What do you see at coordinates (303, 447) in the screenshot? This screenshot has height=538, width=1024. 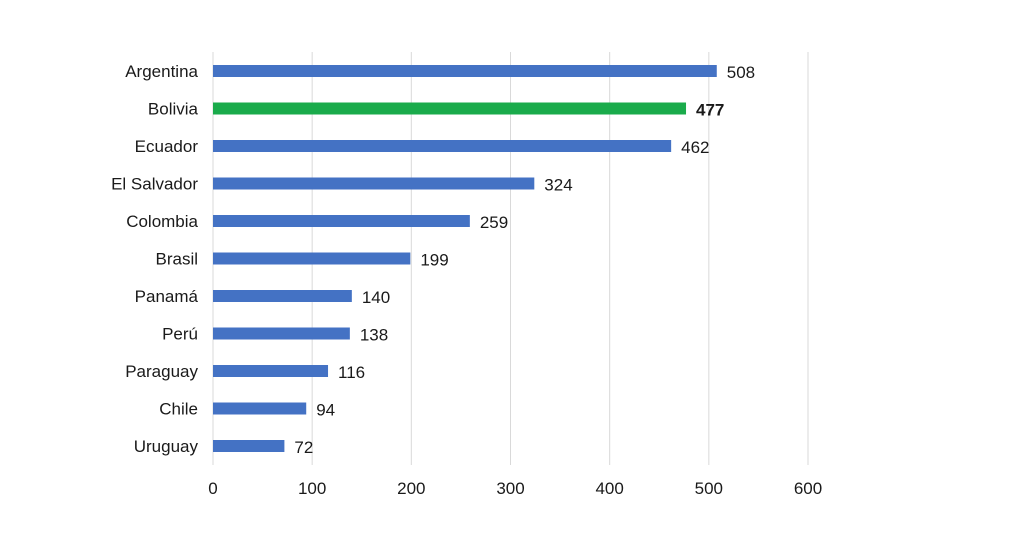 I see `value-label: 72` at bounding box center [303, 447].